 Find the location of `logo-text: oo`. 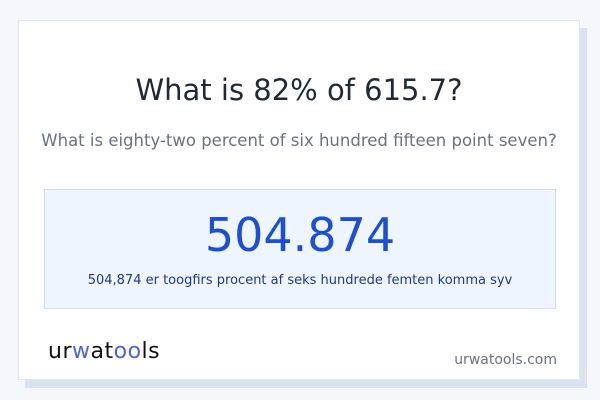

logo-text: oo is located at coordinates (127, 351).